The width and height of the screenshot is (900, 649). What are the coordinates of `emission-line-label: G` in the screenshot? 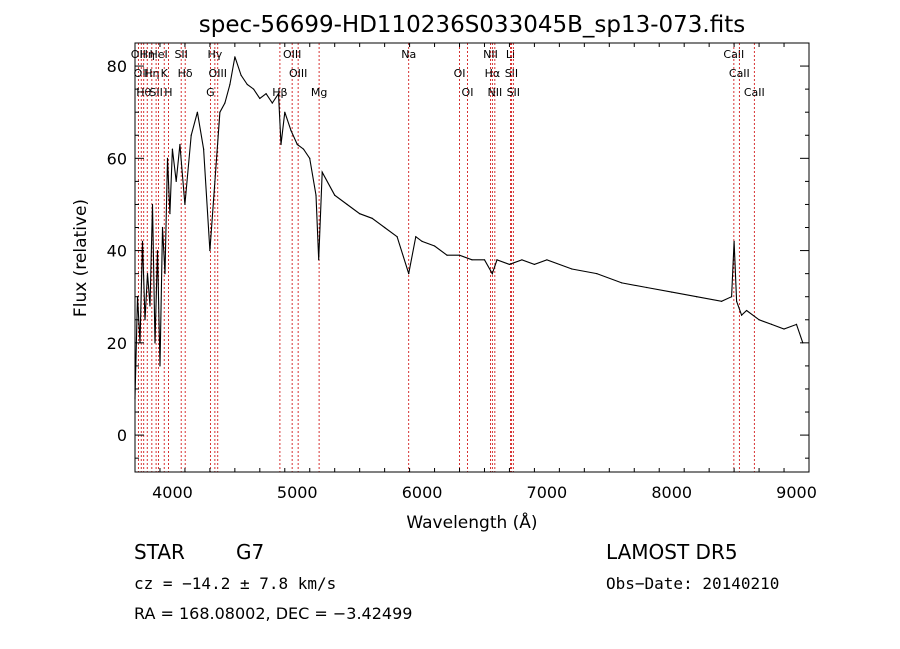 It's located at (210, 92).